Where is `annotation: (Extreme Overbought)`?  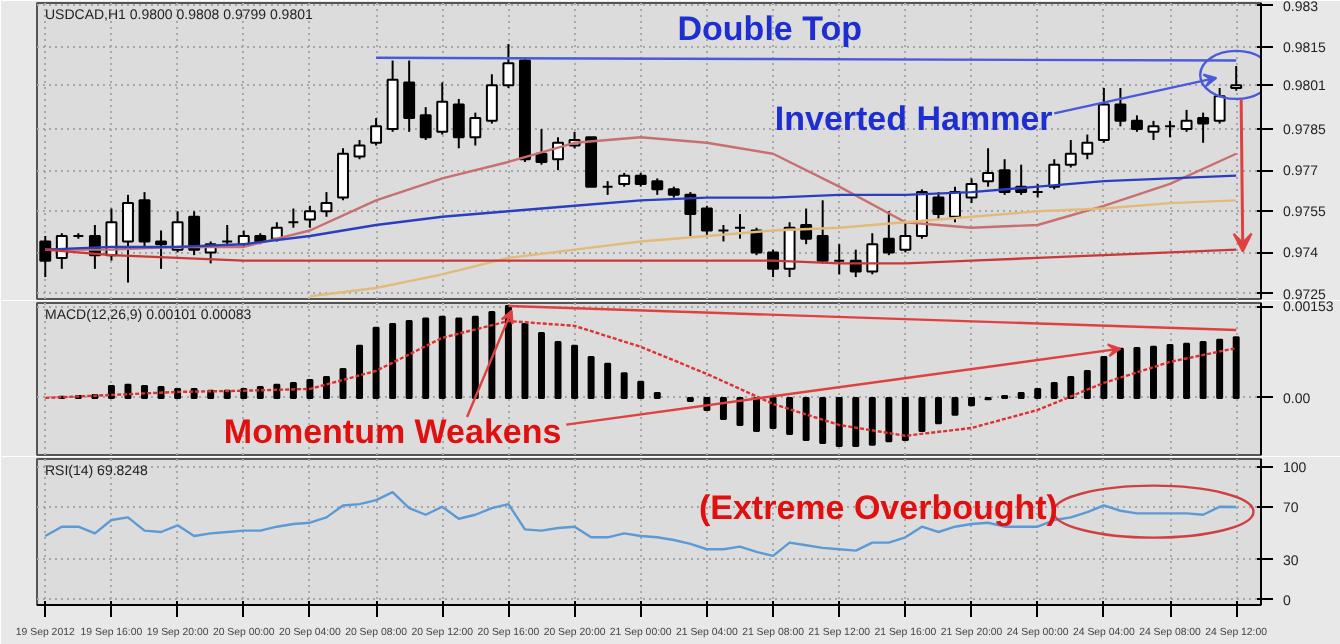
annotation: (Extreme Overbought) is located at coordinates (878, 508).